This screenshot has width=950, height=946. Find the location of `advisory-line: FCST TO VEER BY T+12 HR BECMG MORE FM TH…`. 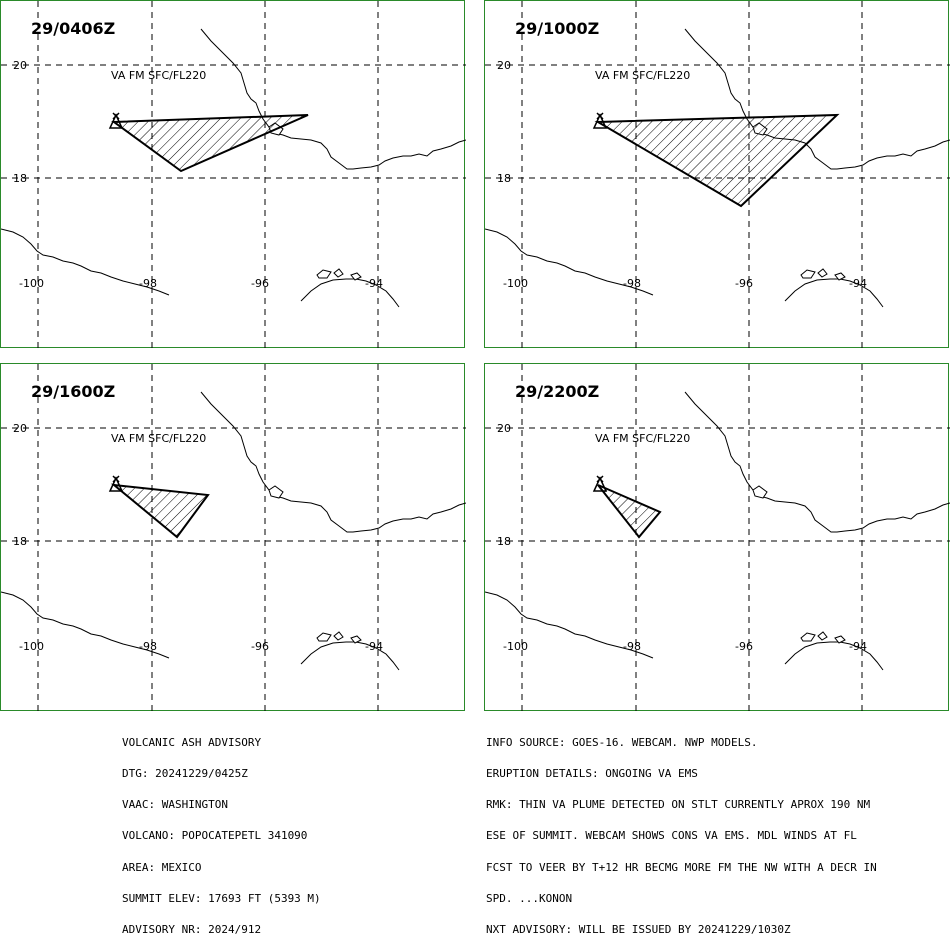

advisory-line: FCST TO VEER BY T+12 HR BECMG MORE FM TH… is located at coordinates (681, 867).